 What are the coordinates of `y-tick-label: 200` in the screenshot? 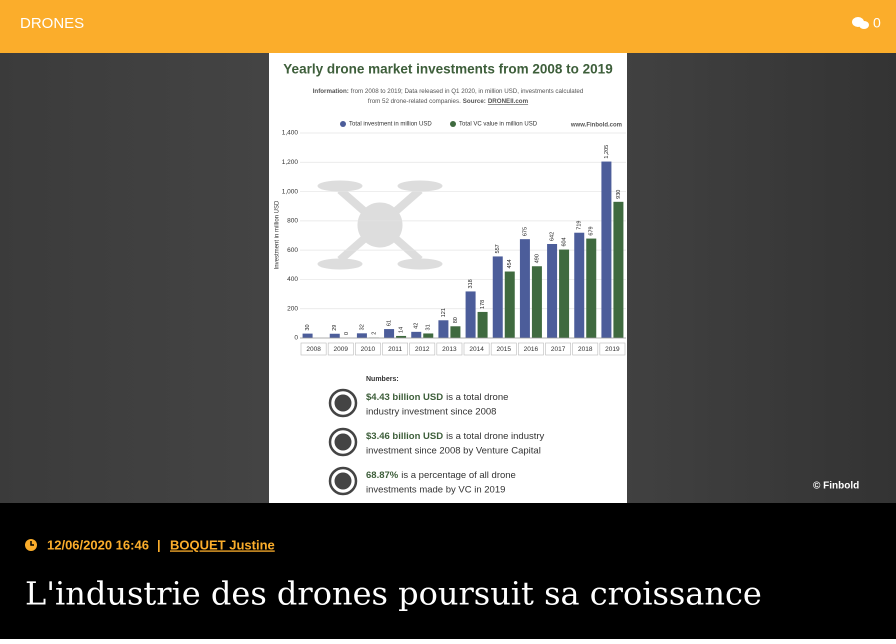 It's located at (292, 308).